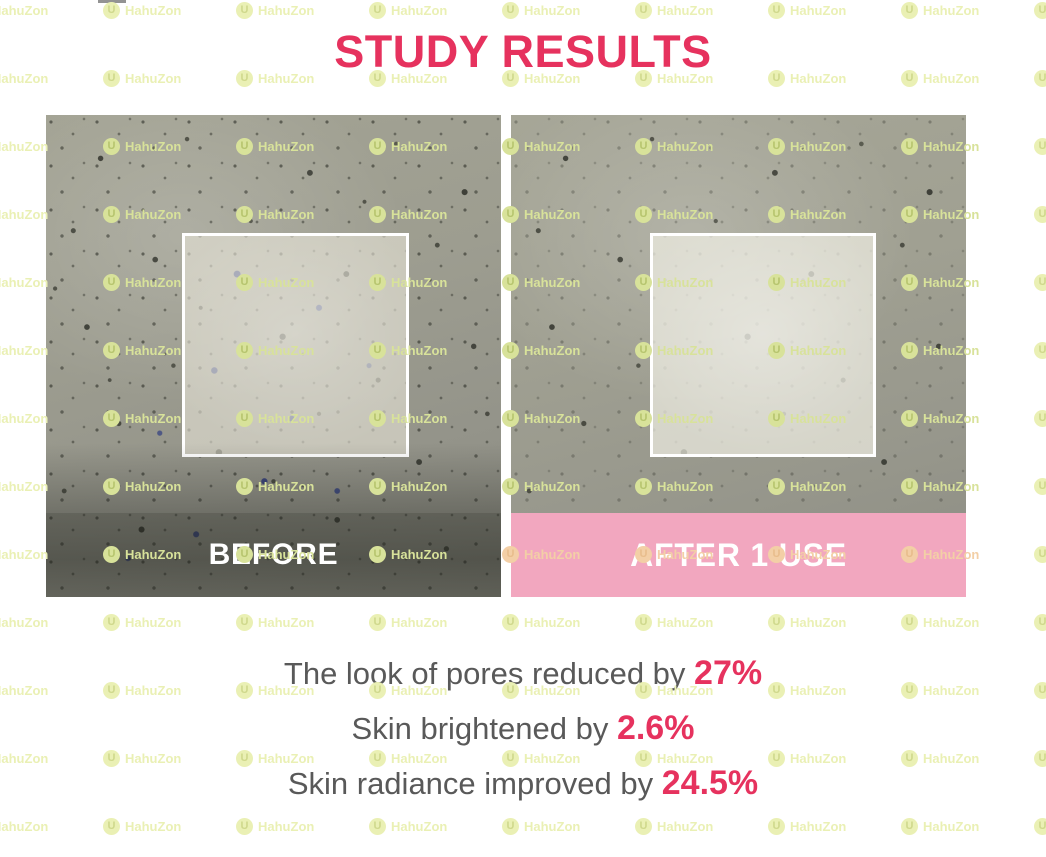  Describe the element at coordinates (710, 783) in the screenshot. I see `stat-value: 24.5%` at that location.